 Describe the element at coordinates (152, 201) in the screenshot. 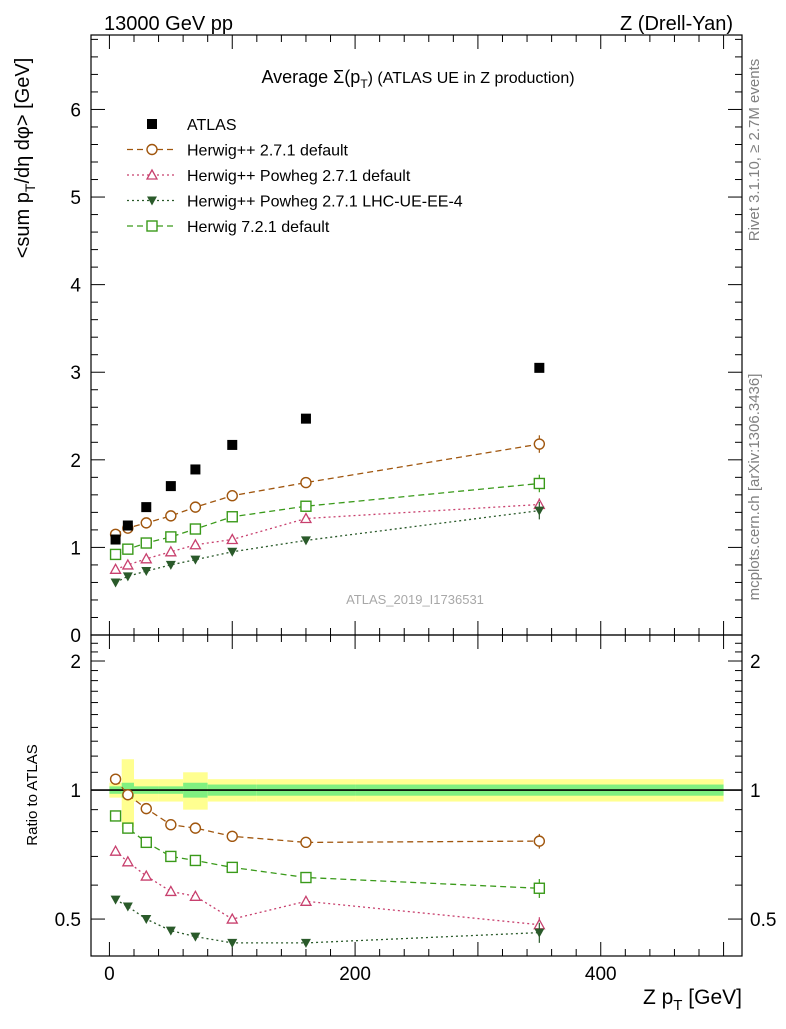

I see `legend-marker-powheg_ue` at that location.